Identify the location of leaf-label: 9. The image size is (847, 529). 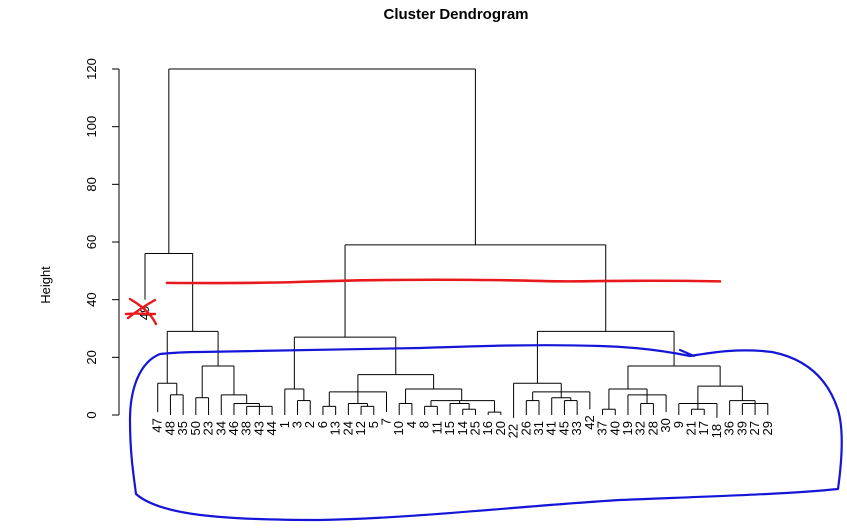
(678, 424).